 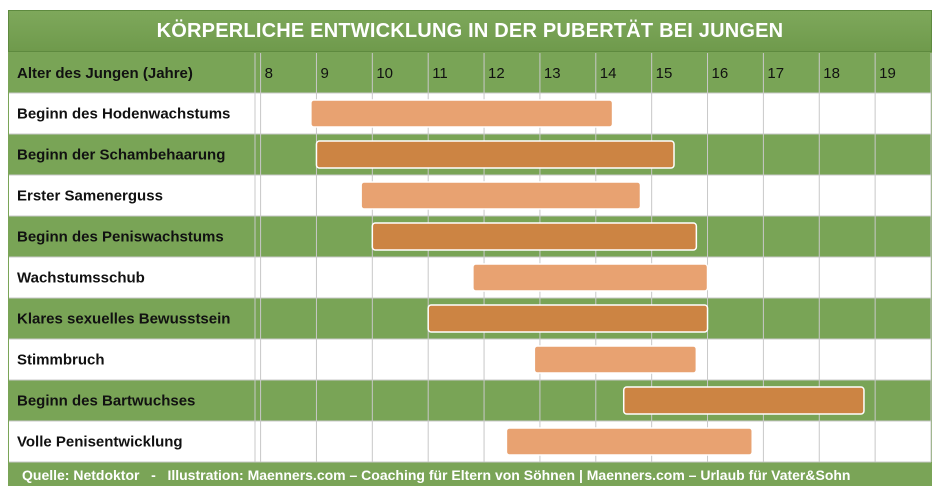 I want to click on row-label: Erster Samenerguss, so click(x=90, y=196).